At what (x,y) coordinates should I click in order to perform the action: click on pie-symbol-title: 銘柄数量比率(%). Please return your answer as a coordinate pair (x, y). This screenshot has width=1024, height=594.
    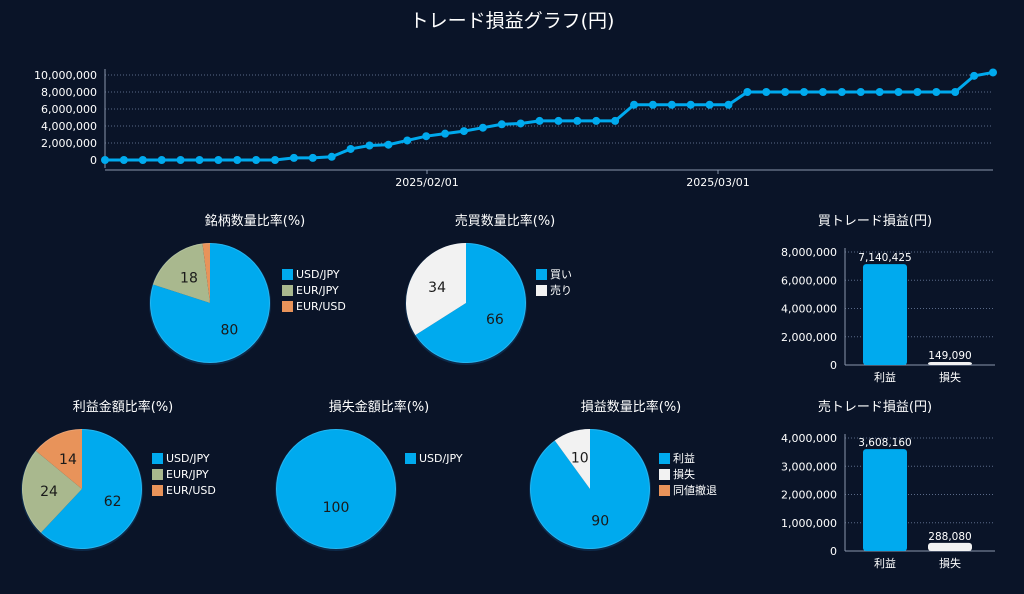
    Looking at the image, I should click on (255, 221).